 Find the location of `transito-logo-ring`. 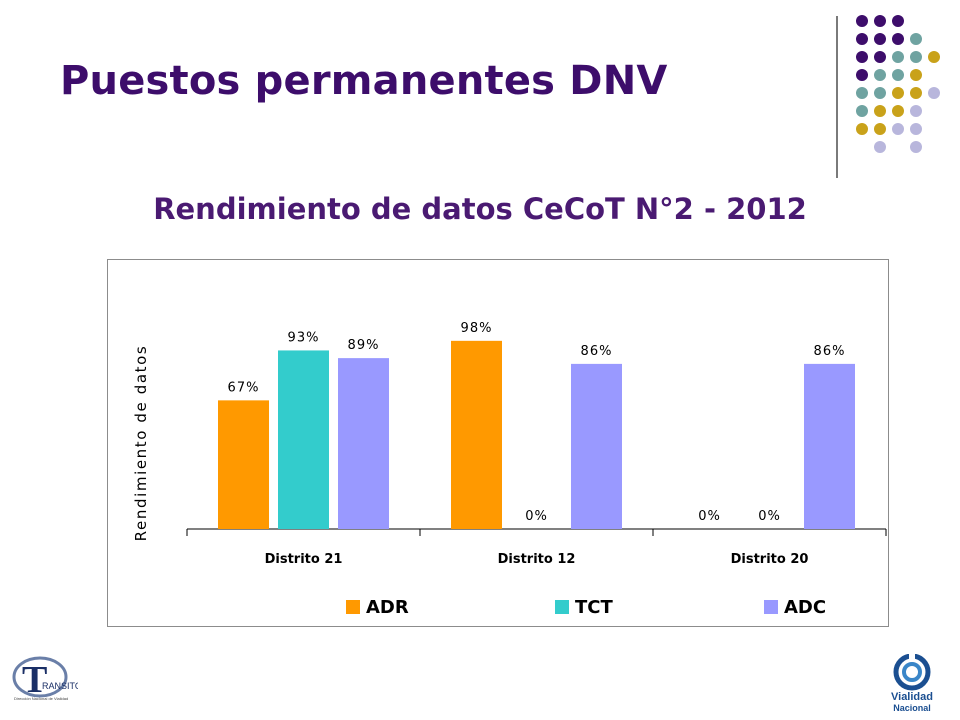

transito-logo-ring is located at coordinates (40, 677).